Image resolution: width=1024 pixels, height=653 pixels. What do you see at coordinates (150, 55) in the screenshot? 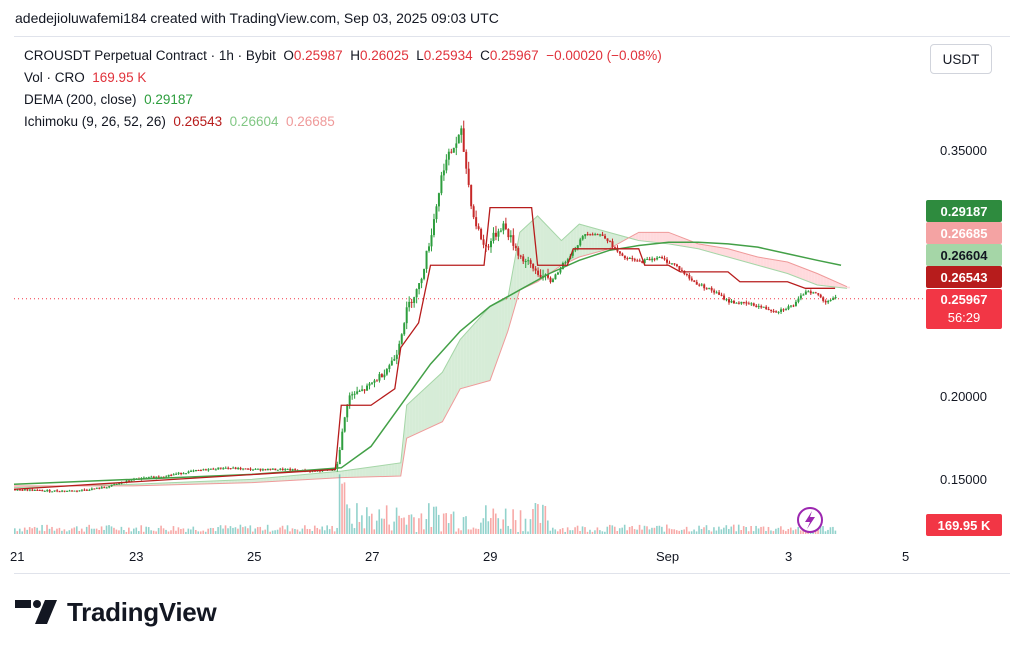
I see `symbol-label: CROUSDT Perpetual Contract · 1h · Bybit` at bounding box center [150, 55].